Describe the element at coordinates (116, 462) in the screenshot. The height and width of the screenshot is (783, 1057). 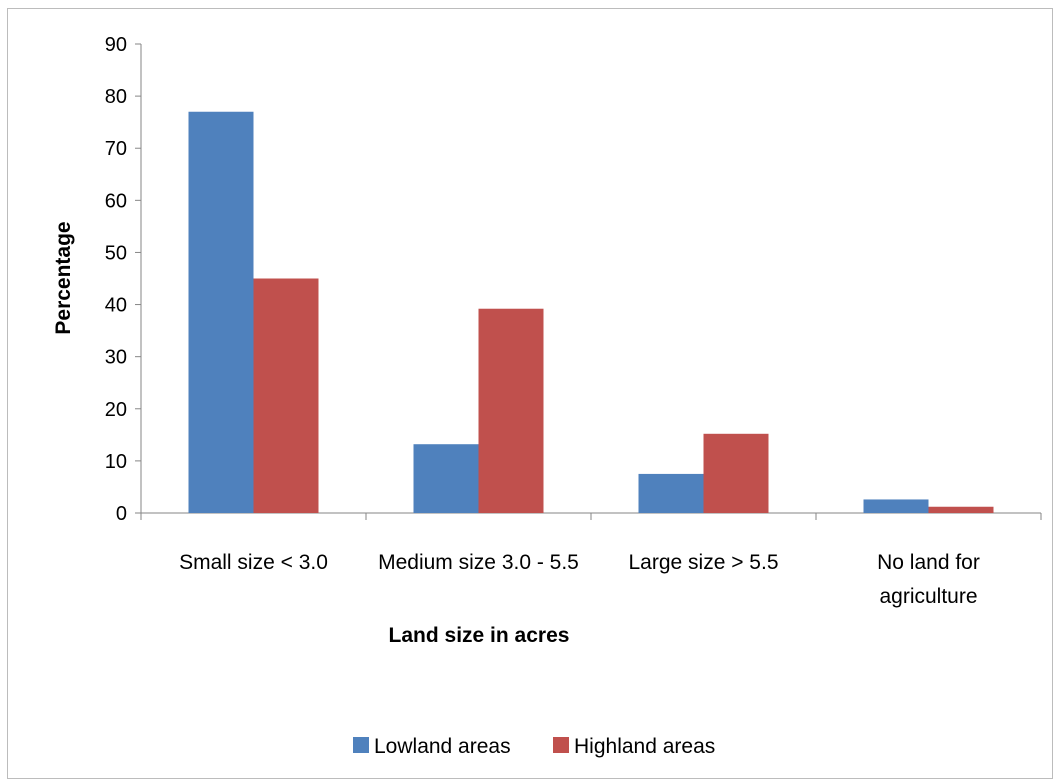
I see `y-tick-label: 10` at that location.